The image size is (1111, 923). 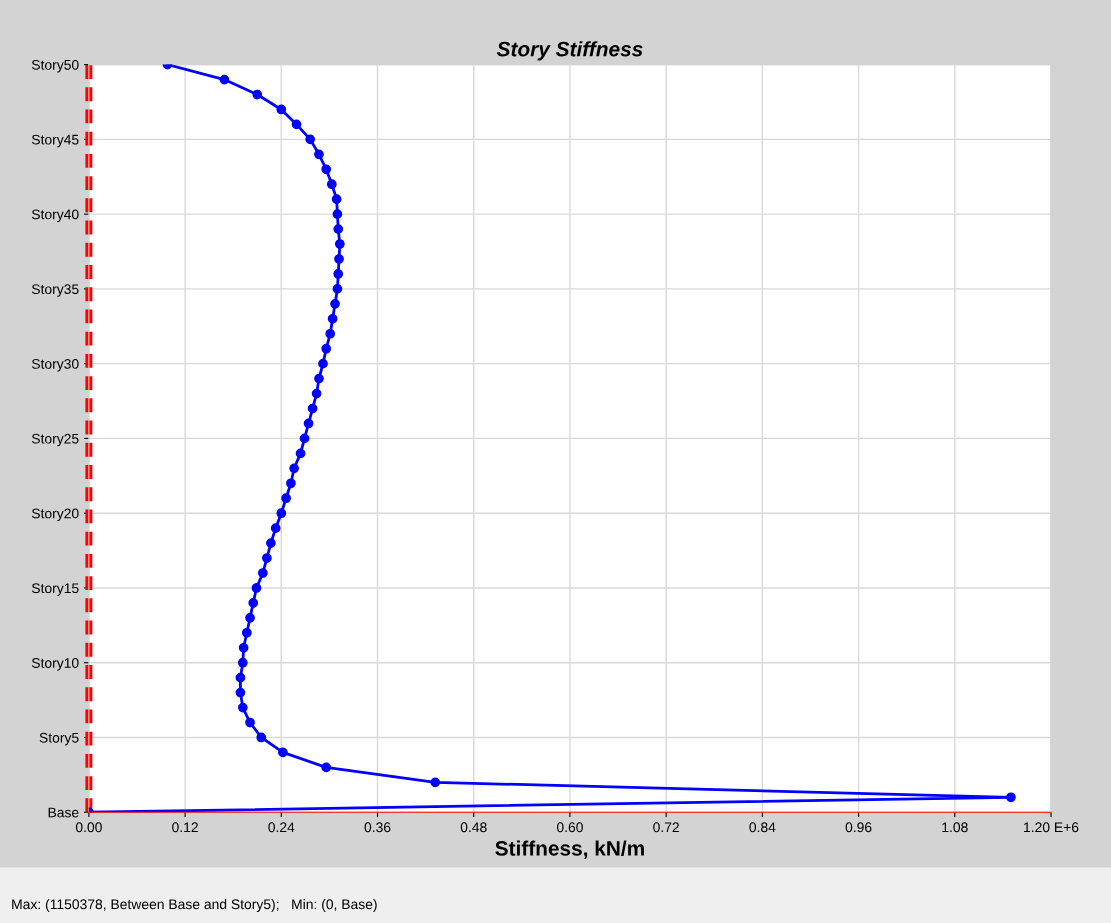 I want to click on x-tick-label: 0.36, so click(x=377, y=827).